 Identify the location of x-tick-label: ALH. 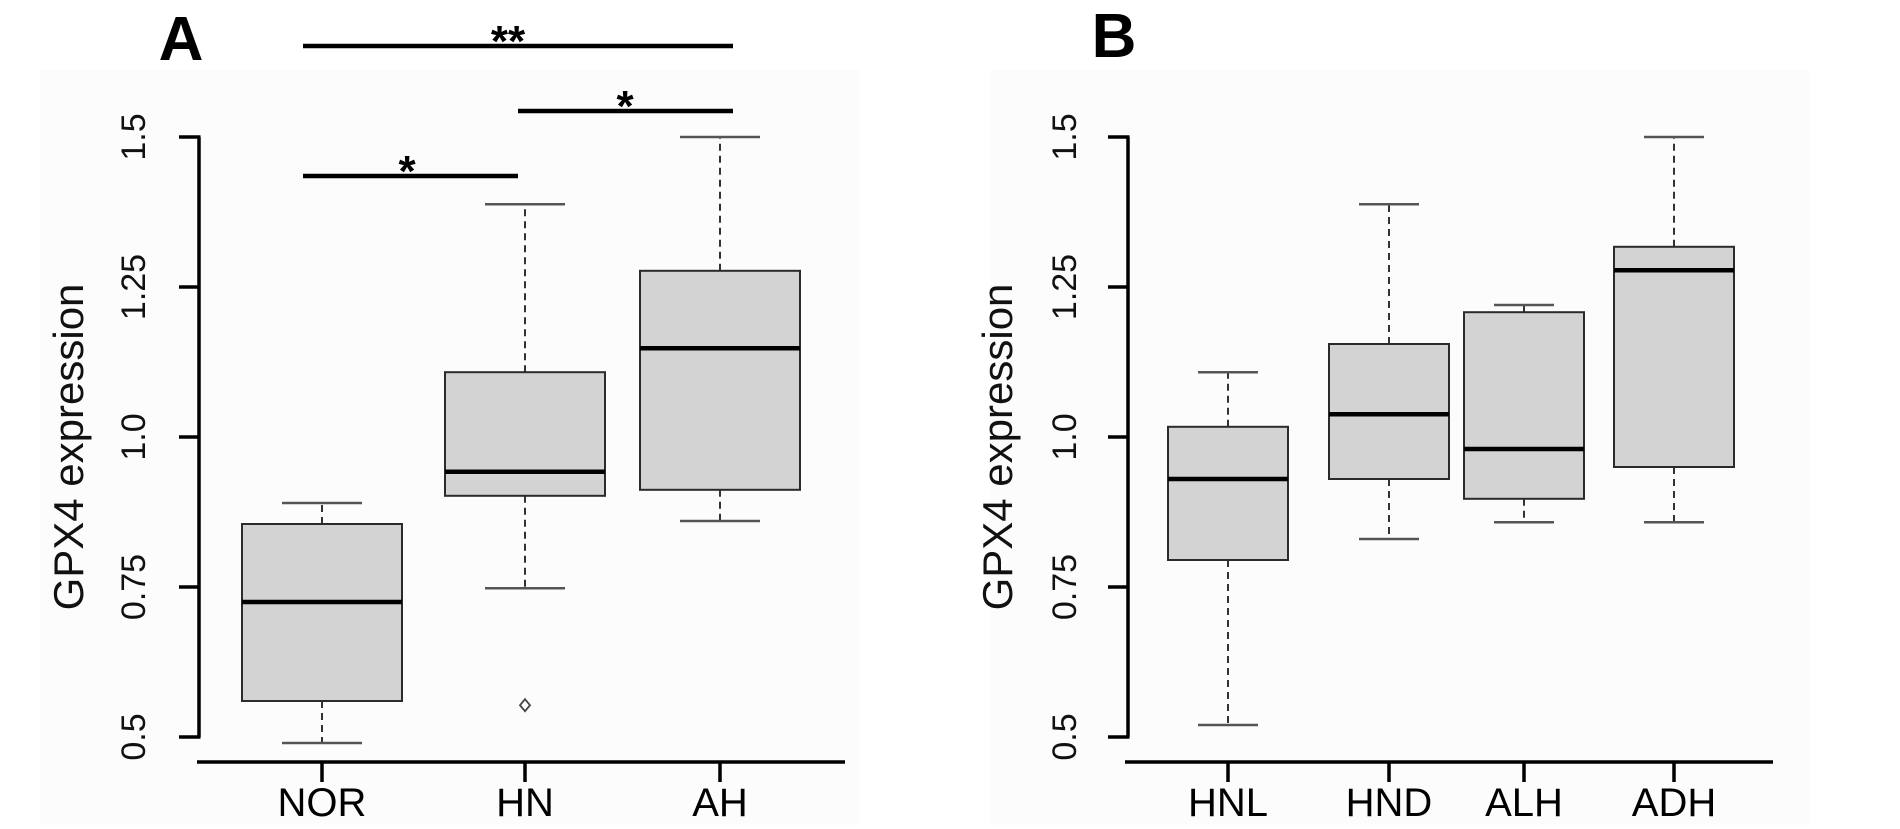
(1524, 803).